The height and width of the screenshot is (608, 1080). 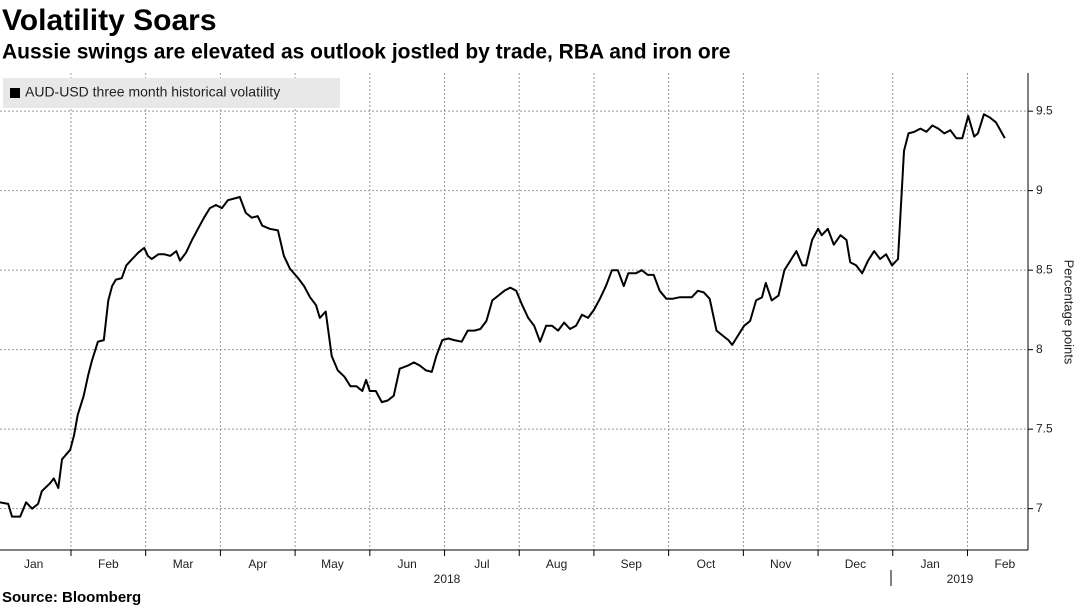 What do you see at coordinates (447, 579) in the screenshot?
I see `year-label: 2018` at bounding box center [447, 579].